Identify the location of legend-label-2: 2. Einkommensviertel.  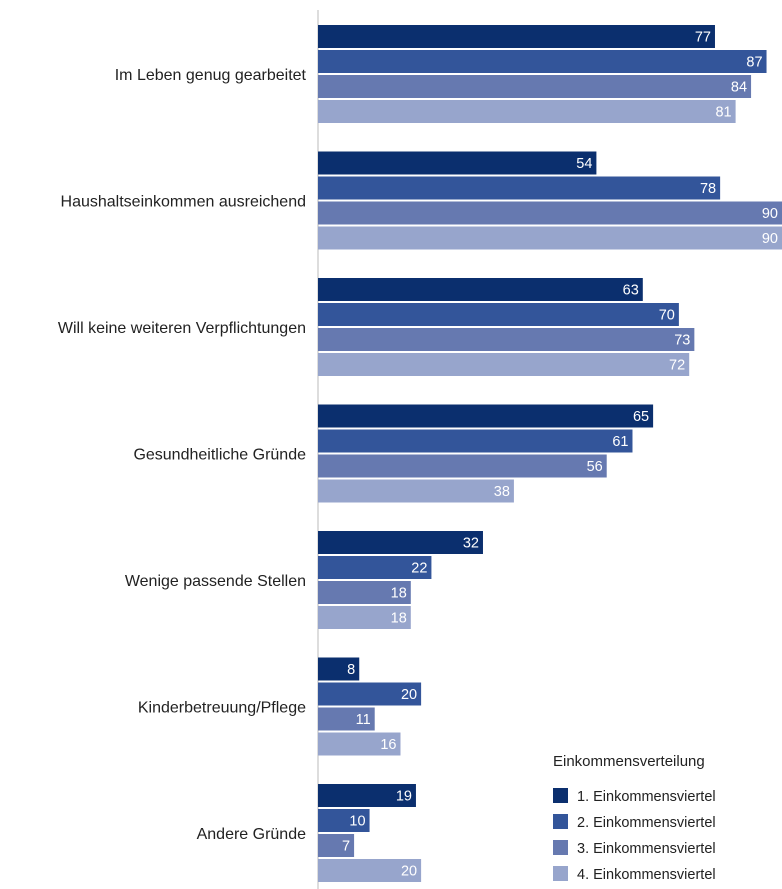
(646, 823).